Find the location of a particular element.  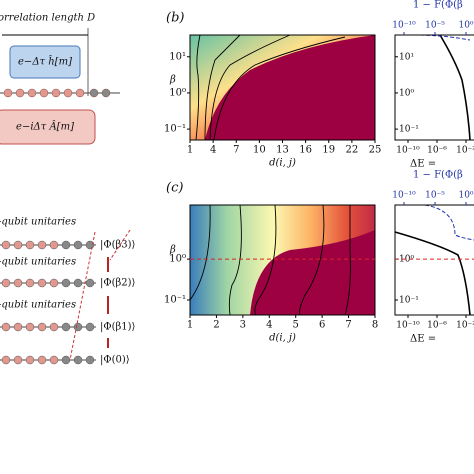

x-tick-label: 8 is located at coordinates (375, 325).